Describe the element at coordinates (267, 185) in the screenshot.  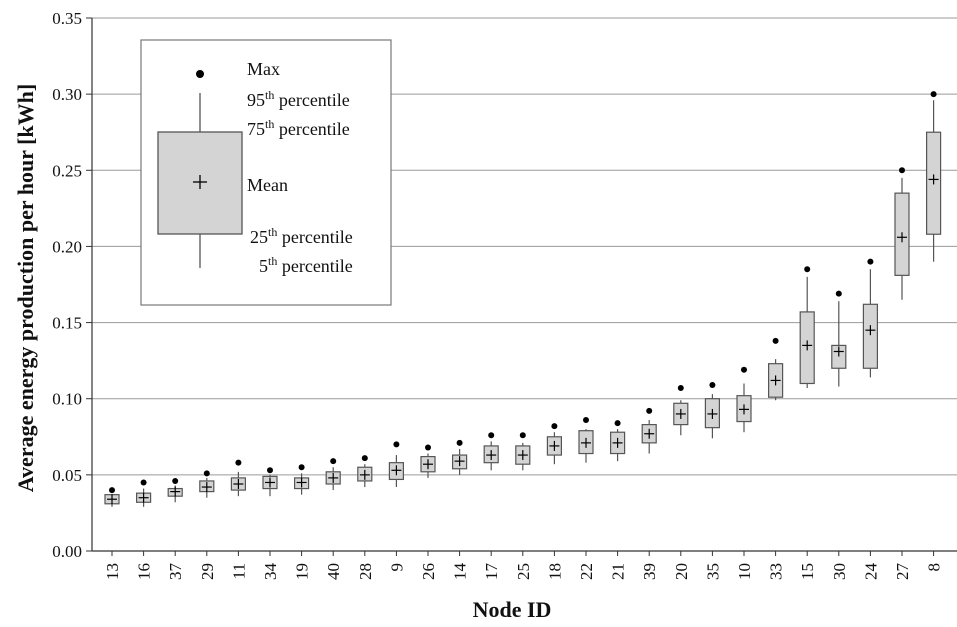
I see `legend-mean-label: Mean` at that location.